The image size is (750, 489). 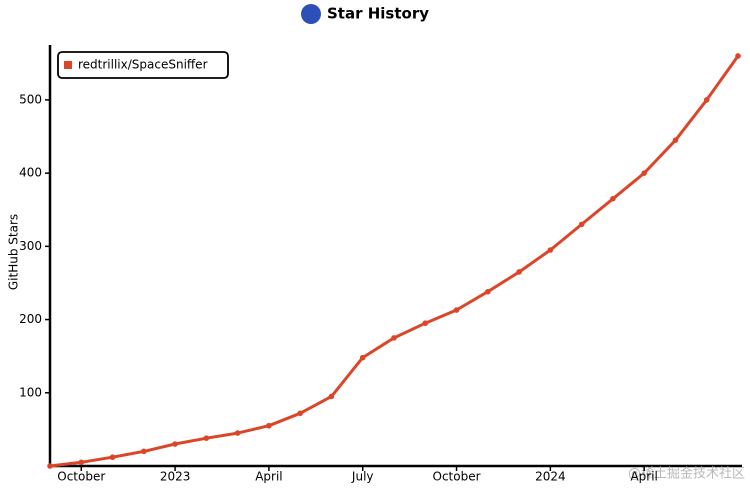 I want to click on y-tick-label: 400, so click(x=30, y=173).